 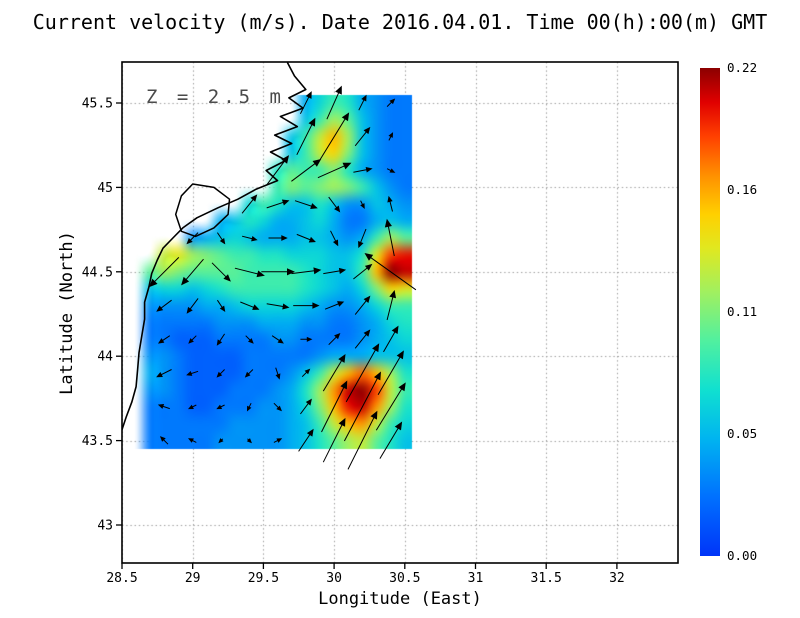 What do you see at coordinates (121, 578) in the screenshot?
I see `x-tick-label: 28.5` at bounding box center [121, 578].